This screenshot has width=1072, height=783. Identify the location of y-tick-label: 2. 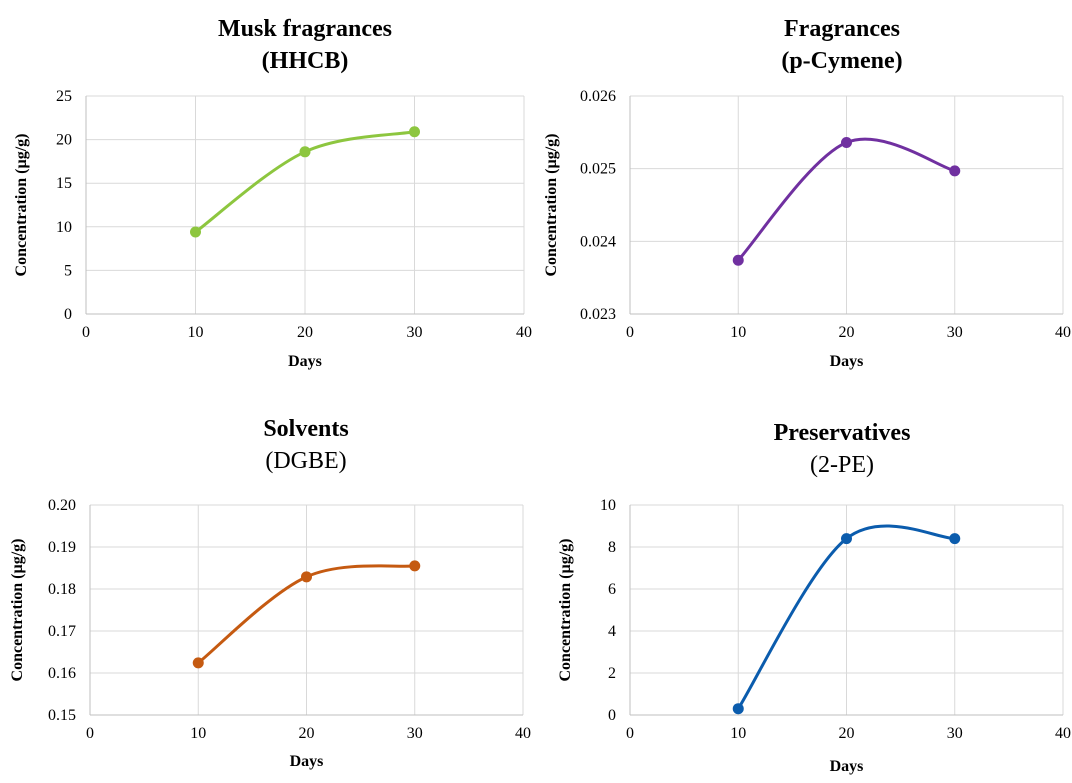
(612, 673).